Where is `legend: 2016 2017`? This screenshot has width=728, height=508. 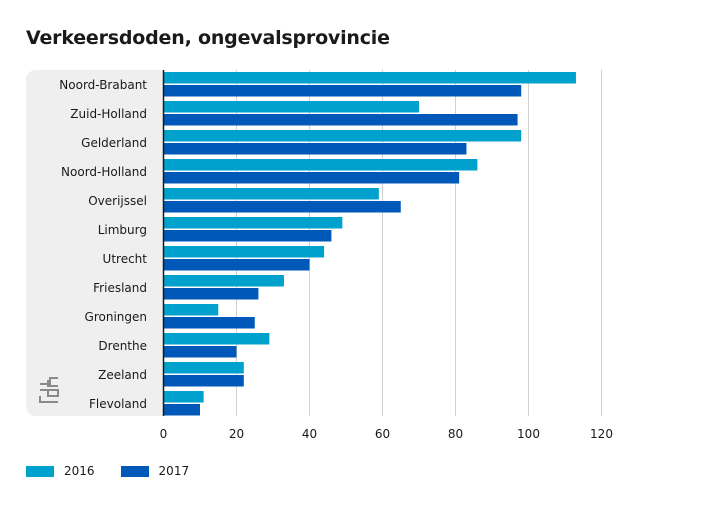
legend: 2016 2017 is located at coordinates (120, 471).